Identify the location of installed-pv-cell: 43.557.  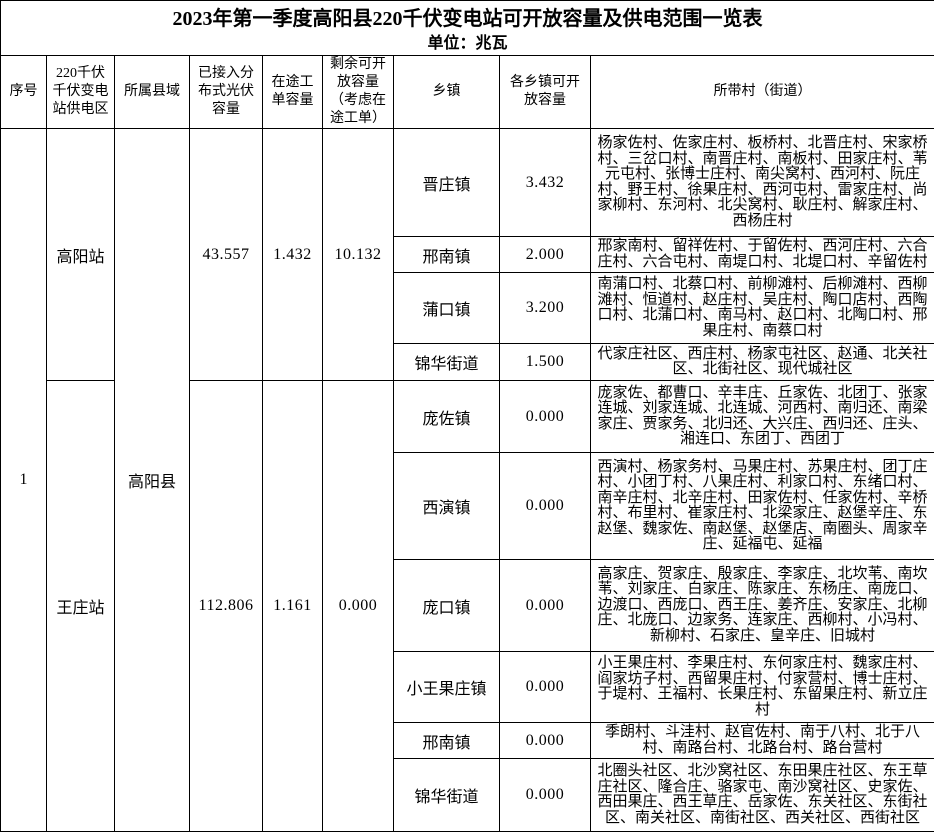
(226, 255).